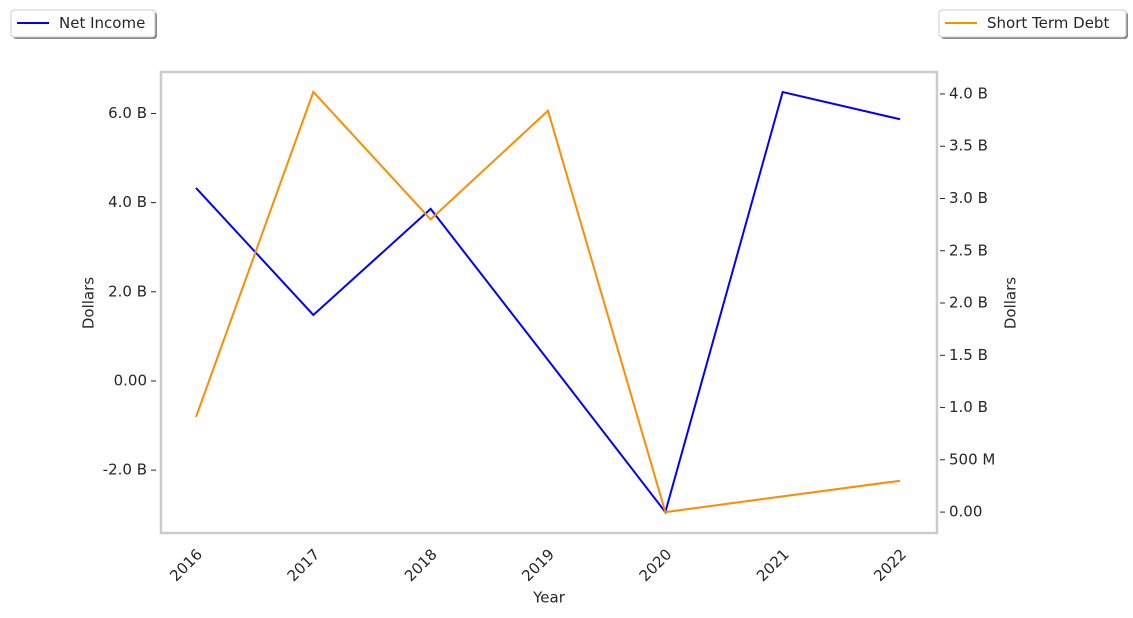 Image resolution: width=1133 pixels, height=618 pixels. I want to click on y2-tick-label: 1.0 B, so click(968, 407).